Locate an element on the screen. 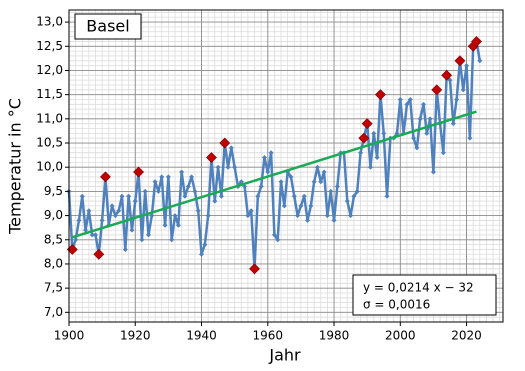 This screenshot has height=371, width=525. y-tick-label: 9,0 is located at coordinates (53, 215).